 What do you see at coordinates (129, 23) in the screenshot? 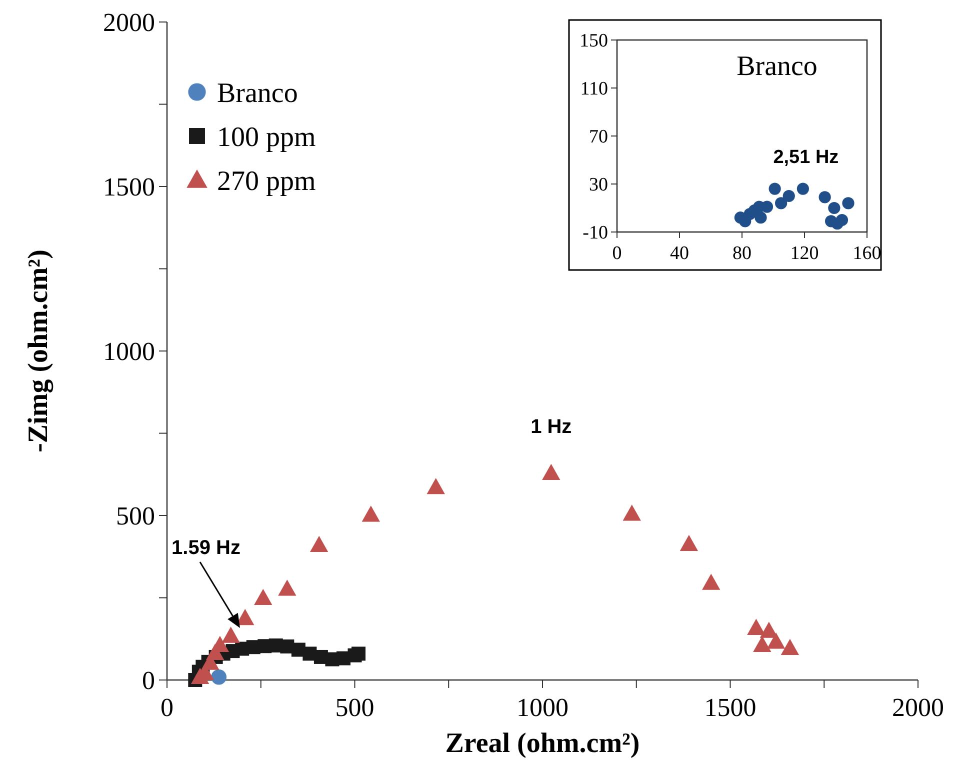
I see `y-tick-label: 2000` at bounding box center [129, 23].